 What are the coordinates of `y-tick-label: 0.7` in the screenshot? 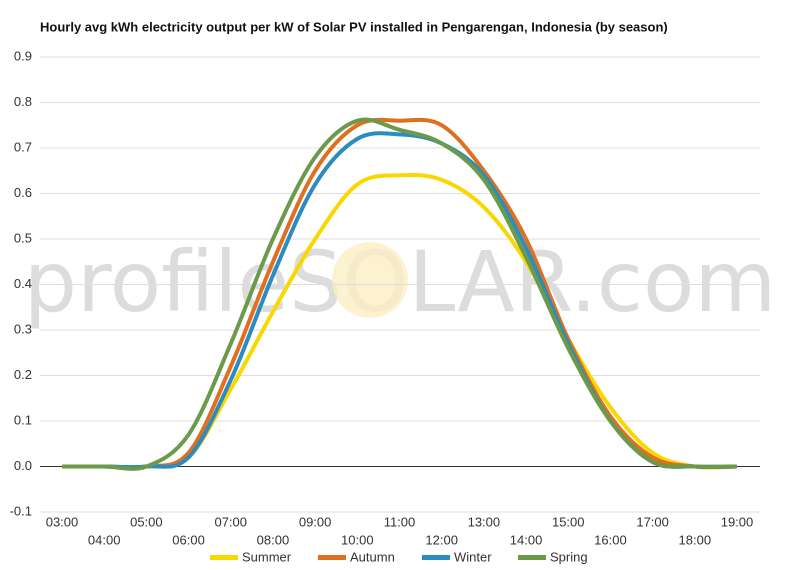 It's located at (23, 146).